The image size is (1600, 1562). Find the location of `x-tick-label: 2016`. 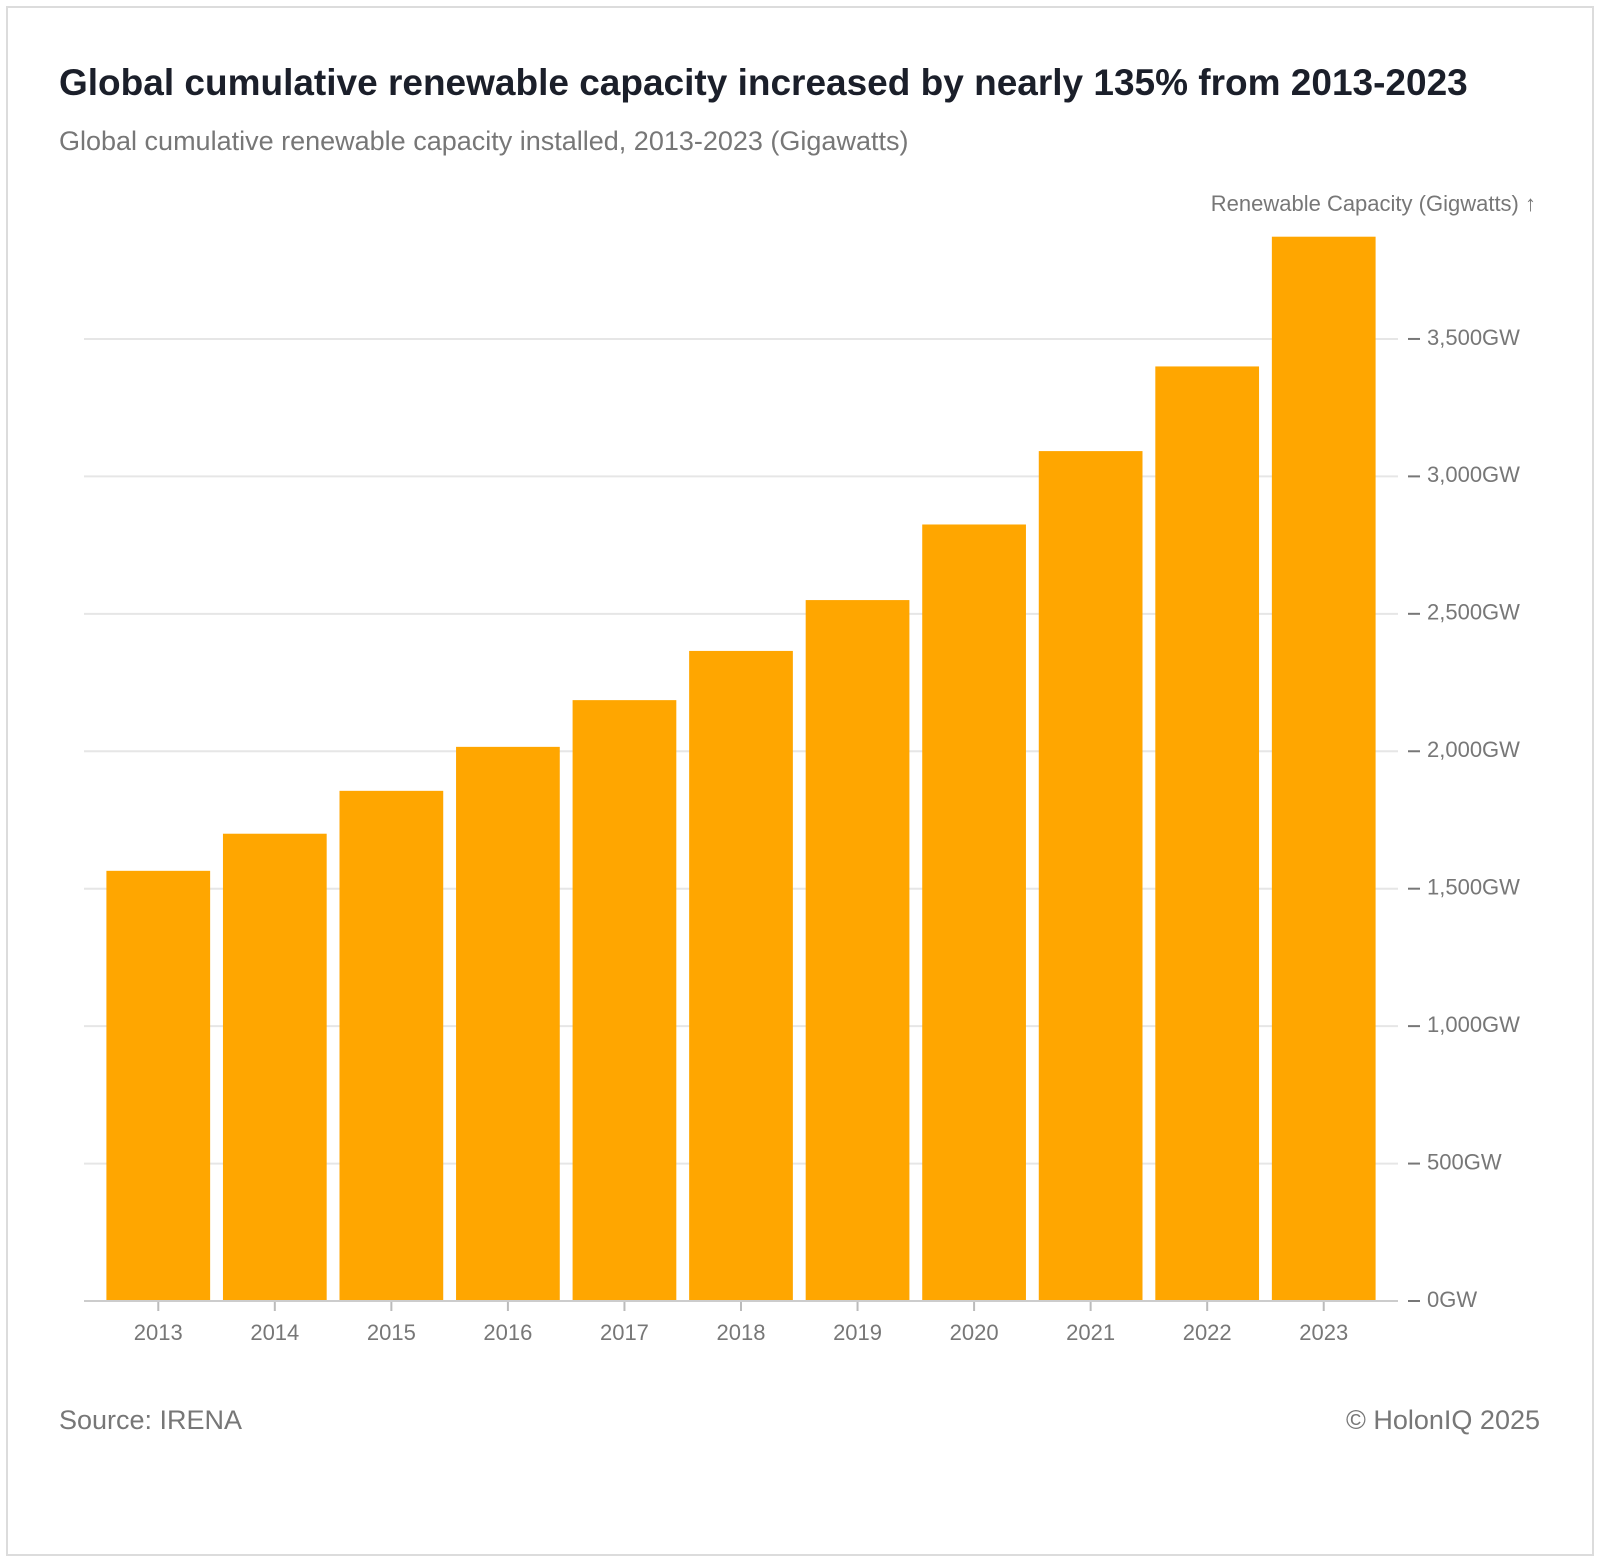

x-tick-label: 2016 is located at coordinates (507, 1332).